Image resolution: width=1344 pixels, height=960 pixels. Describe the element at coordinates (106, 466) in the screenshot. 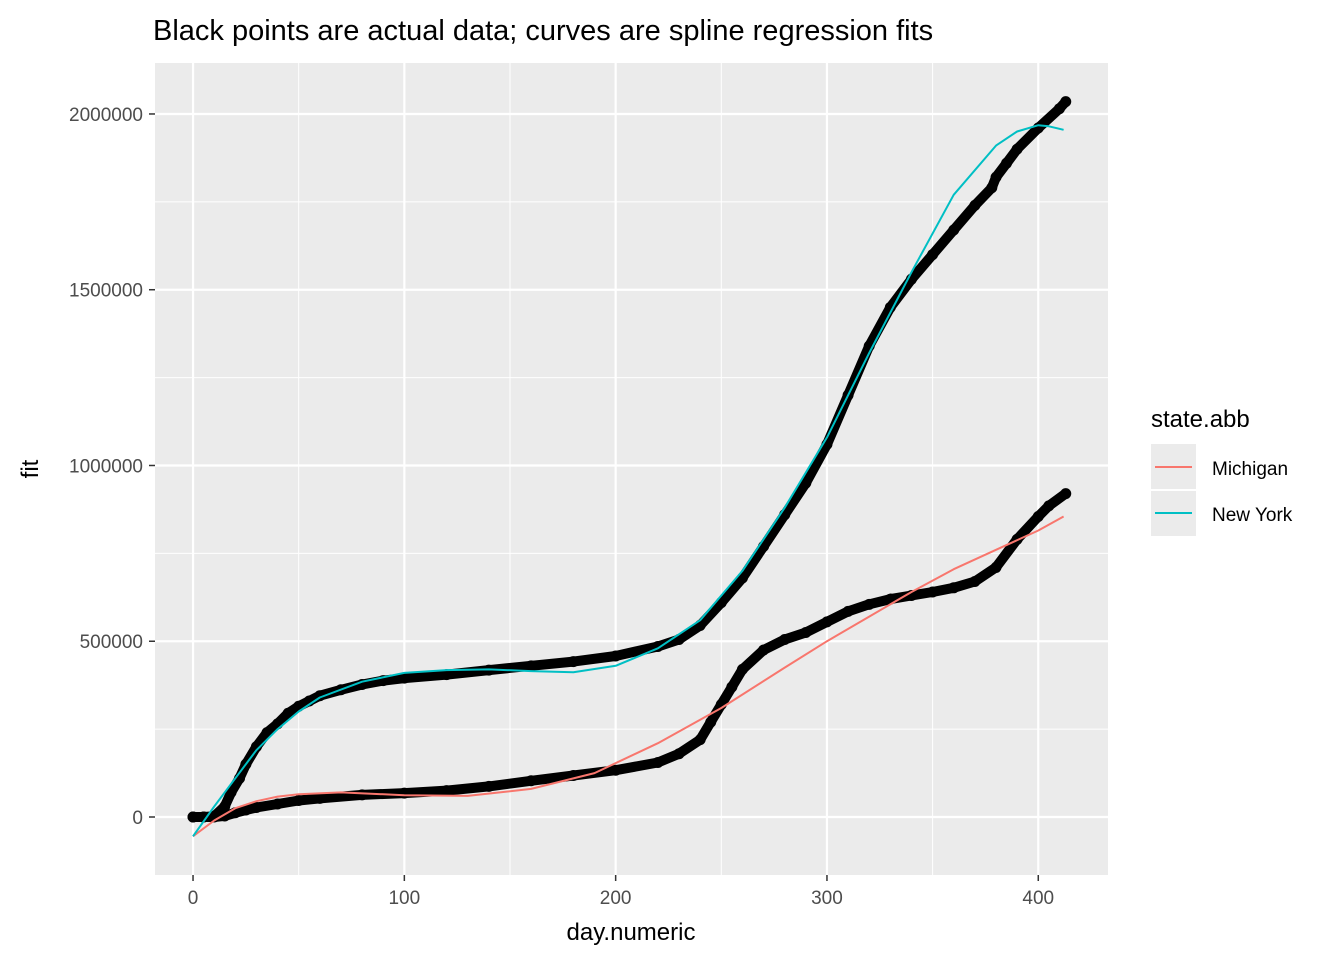

I see `y-tick-label: 1000000` at that location.